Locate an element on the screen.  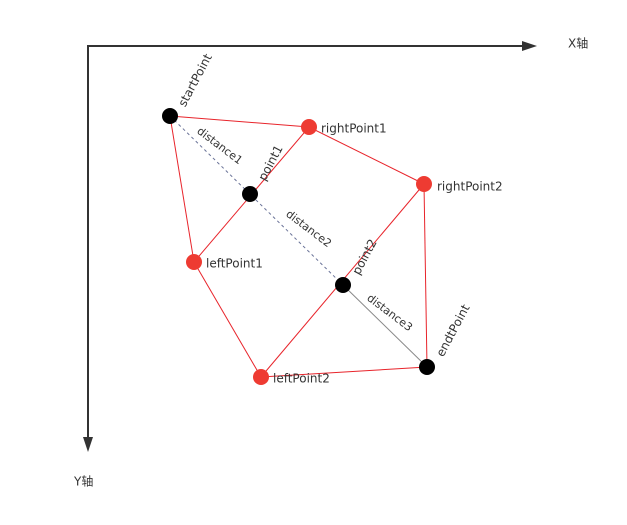
dashed-line is located at coordinates (256, 200).